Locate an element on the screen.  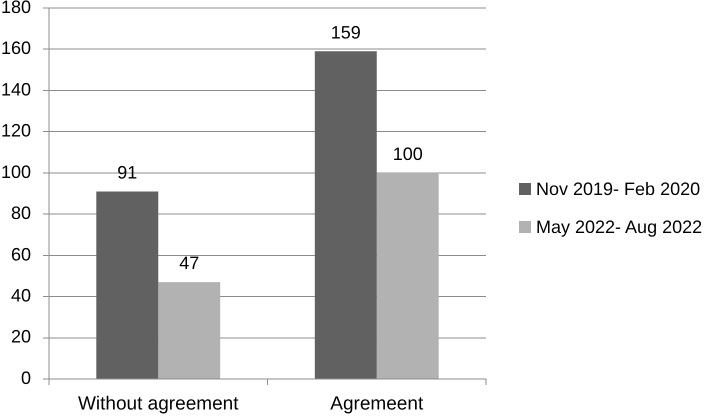
y-tick-label: 40 is located at coordinates (20, 296).